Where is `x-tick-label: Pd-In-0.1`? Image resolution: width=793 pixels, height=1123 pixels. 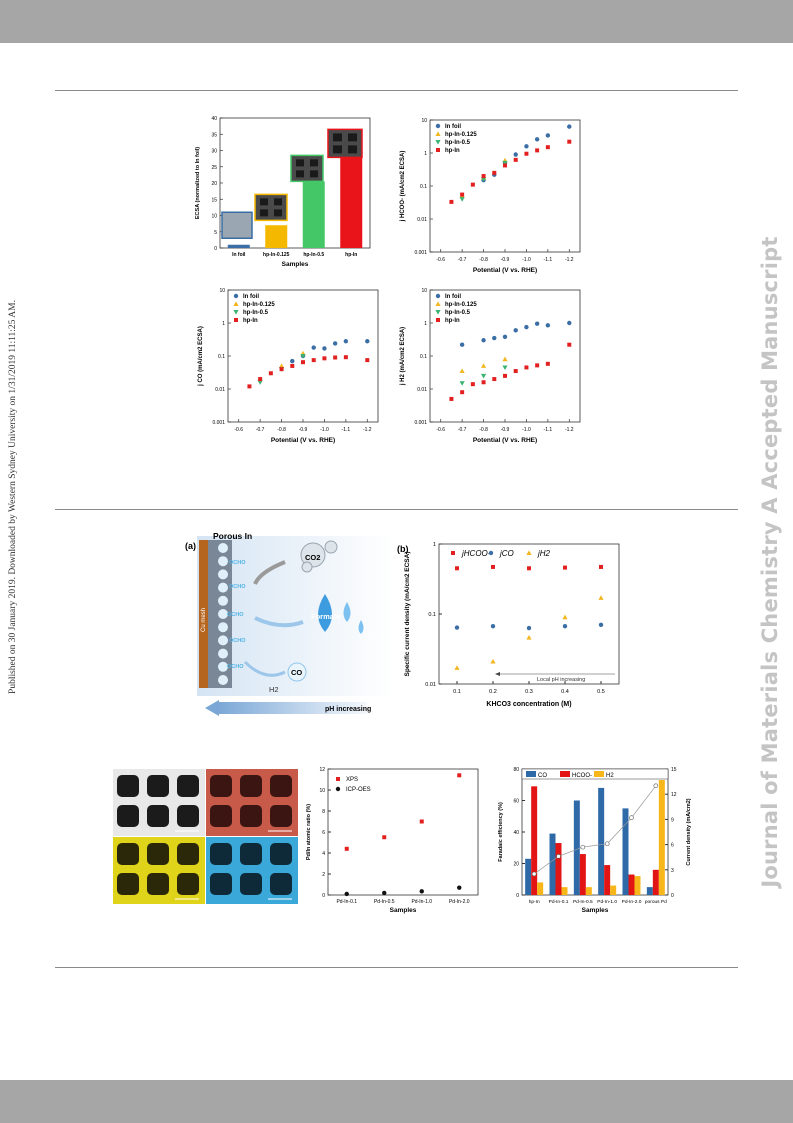
x-tick-label: Pd-In-0.1 is located at coordinates (346, 902).